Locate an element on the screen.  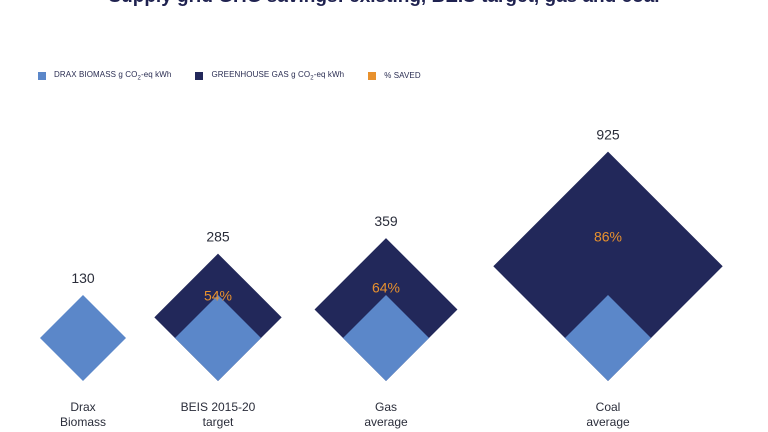
category-label: Biomass is located at coordinates (83, 422).